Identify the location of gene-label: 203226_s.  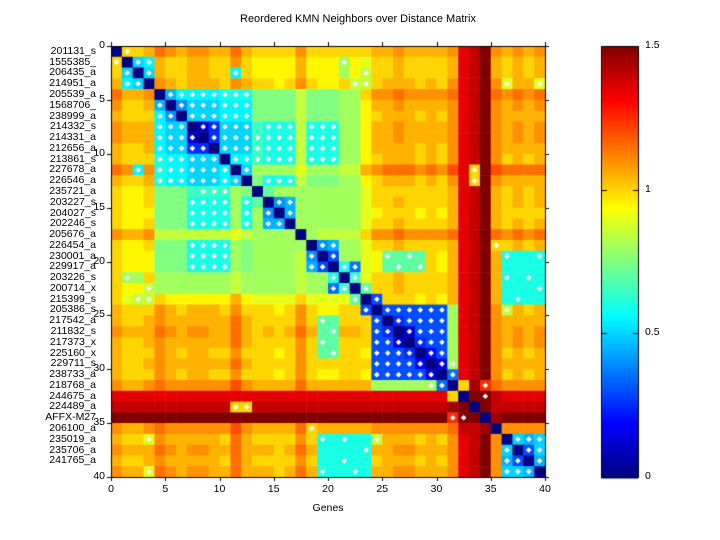
(72, 277).